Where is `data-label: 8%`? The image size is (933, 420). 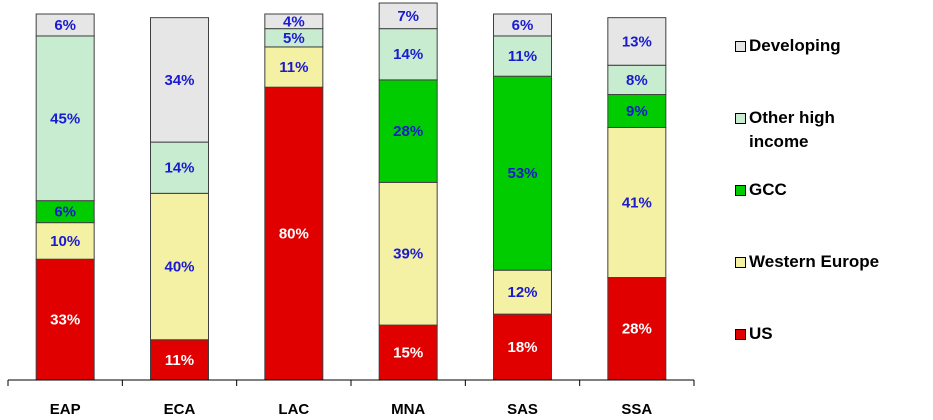 data-label: 8% is located at coordinates (637, 80).